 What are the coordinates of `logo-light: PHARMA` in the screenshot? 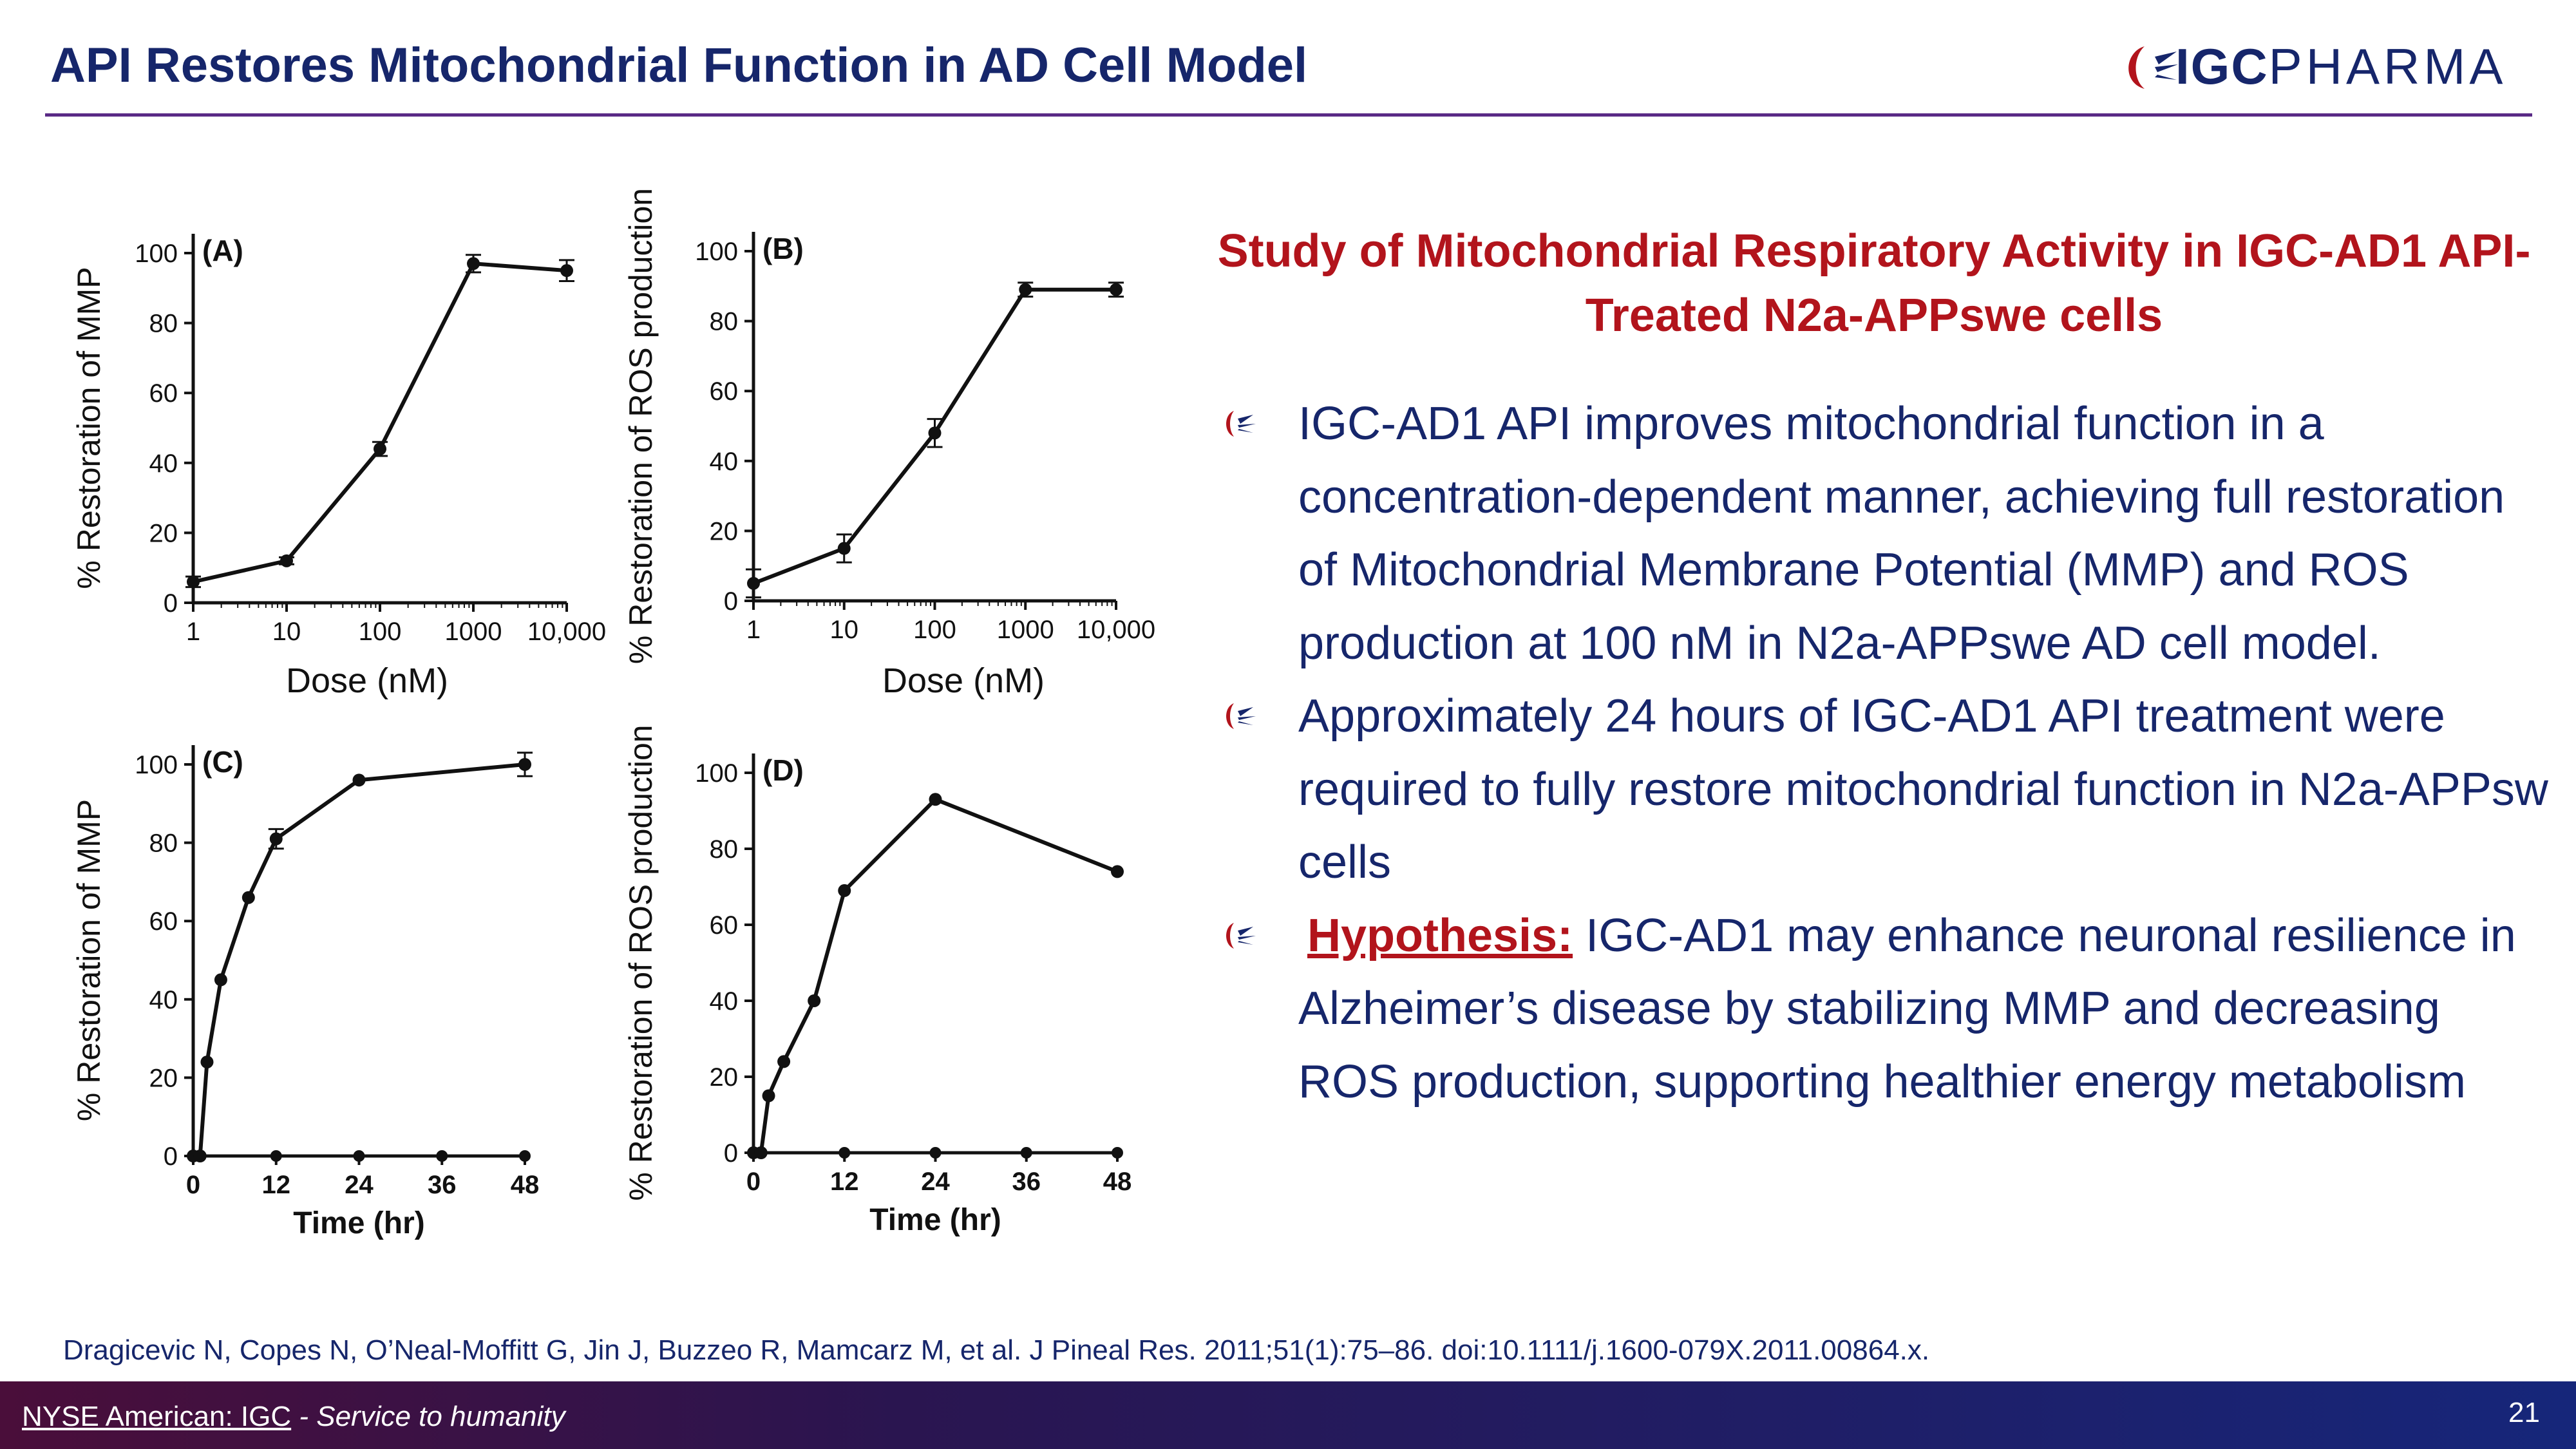 It's located at (2388, 66).